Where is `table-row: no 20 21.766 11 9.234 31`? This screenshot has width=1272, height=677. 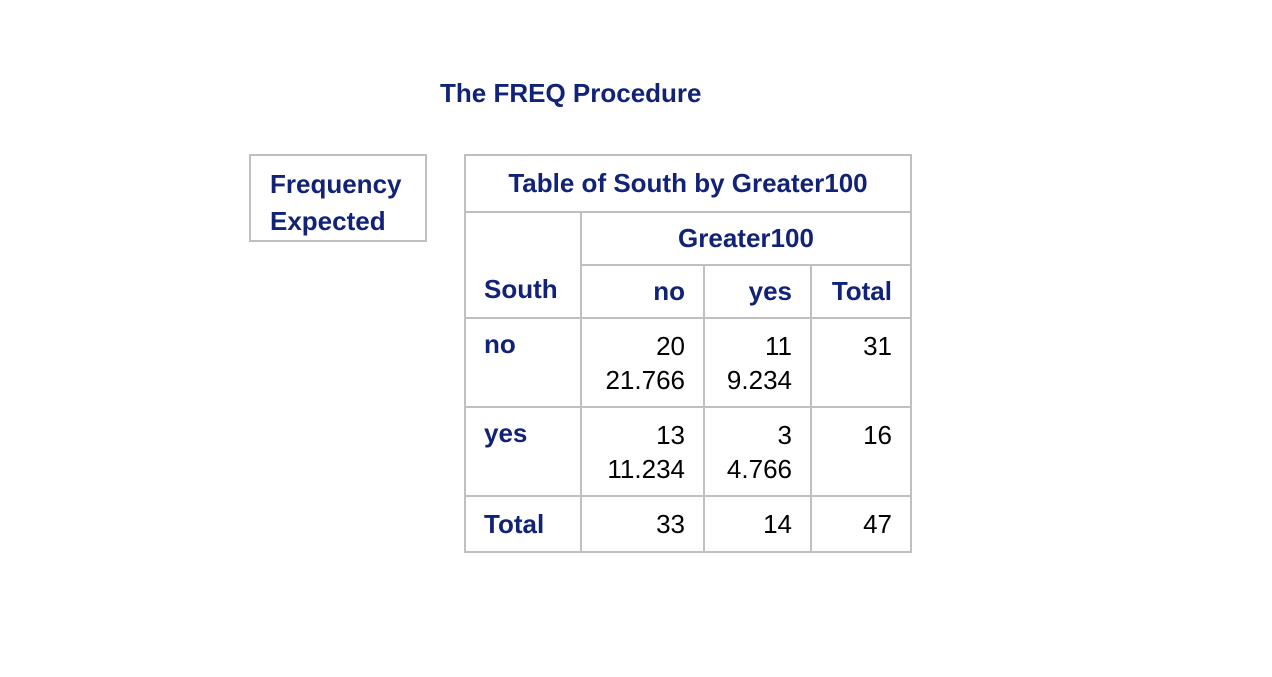
table-row: no 20 21.766 11 9.234 31 is located at coordinates (688, 362).